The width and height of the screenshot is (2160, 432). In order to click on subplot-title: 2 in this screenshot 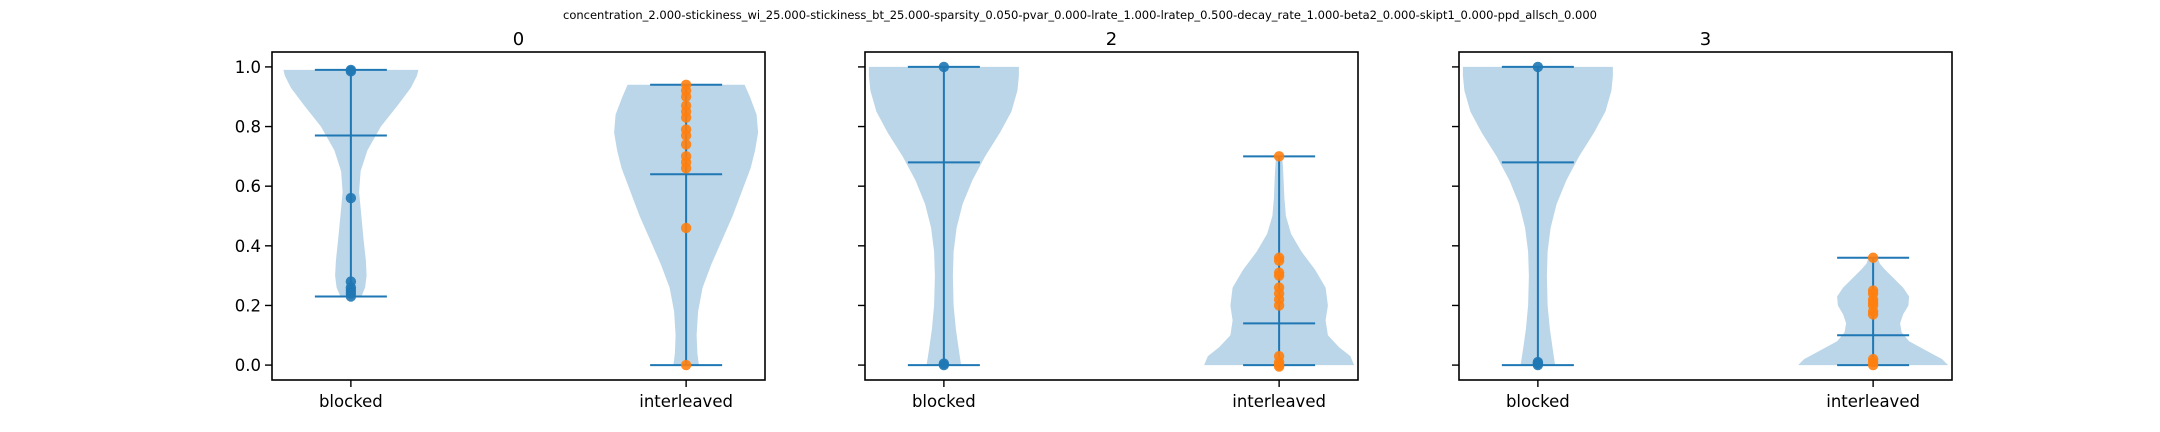, I will do `click(1111, 39)`.